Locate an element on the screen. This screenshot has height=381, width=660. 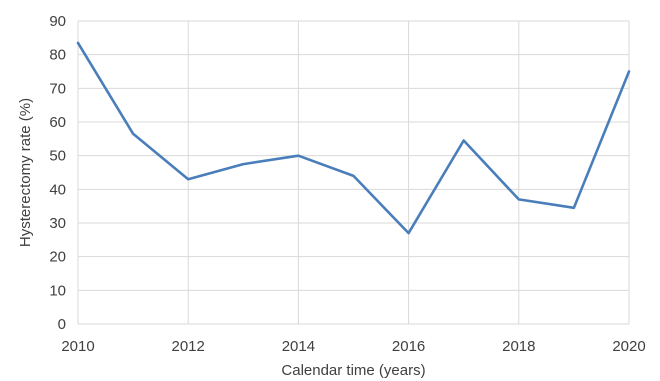
x-tick-label: 2014 is located at coordinates (298, 346).